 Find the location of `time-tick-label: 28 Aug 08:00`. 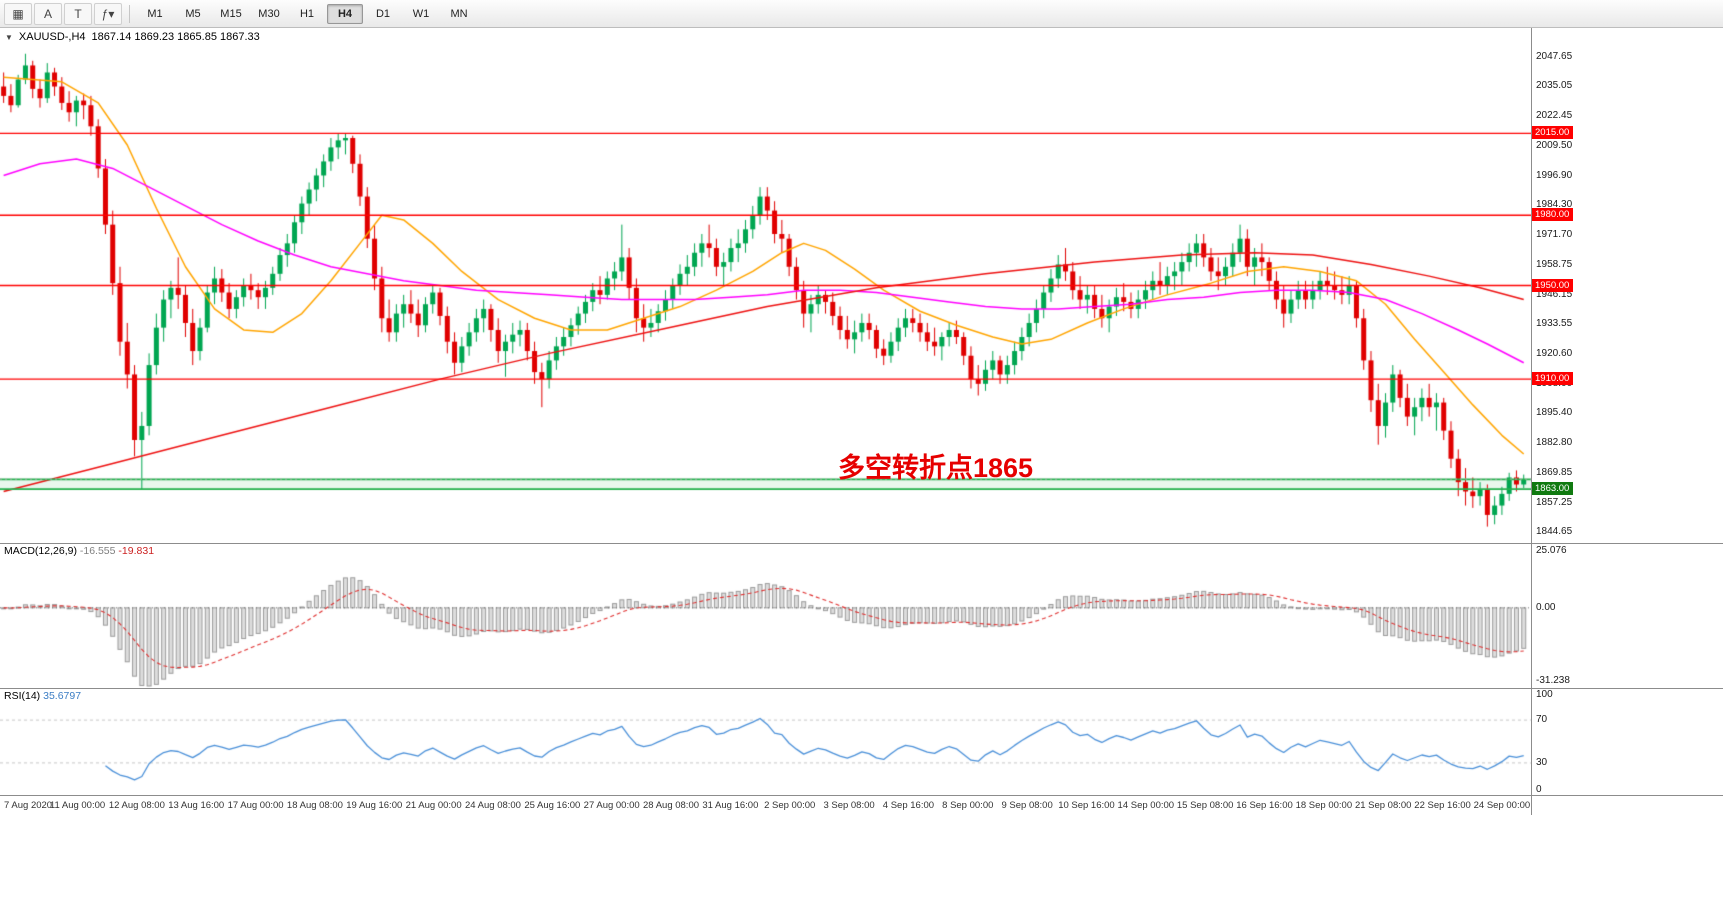

time-tick-label: 28 Aug 08:00 is located at coordinates (671, 805).